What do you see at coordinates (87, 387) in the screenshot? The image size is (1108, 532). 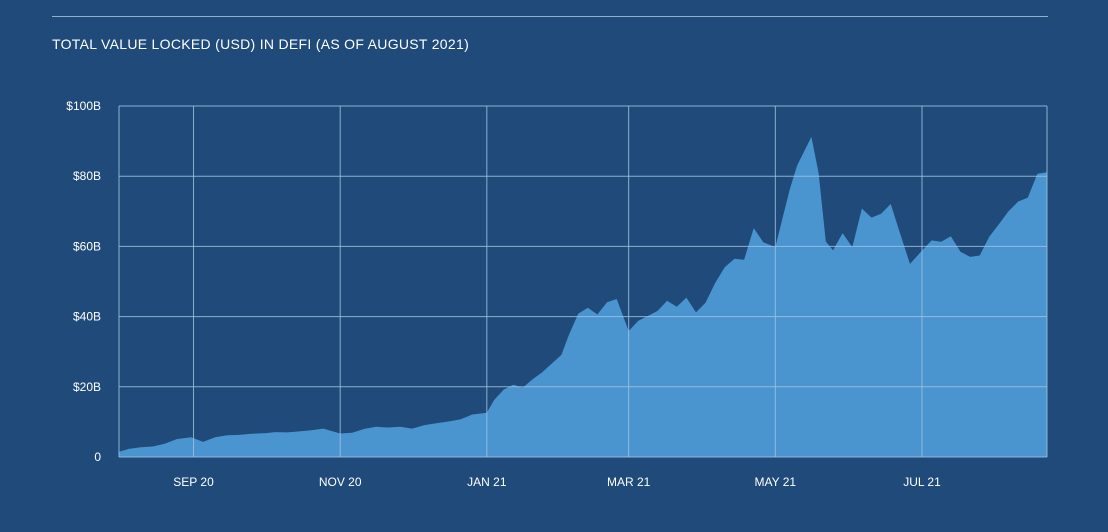 I see `y-tick-label: $20B` at bounding box center [87, 387].